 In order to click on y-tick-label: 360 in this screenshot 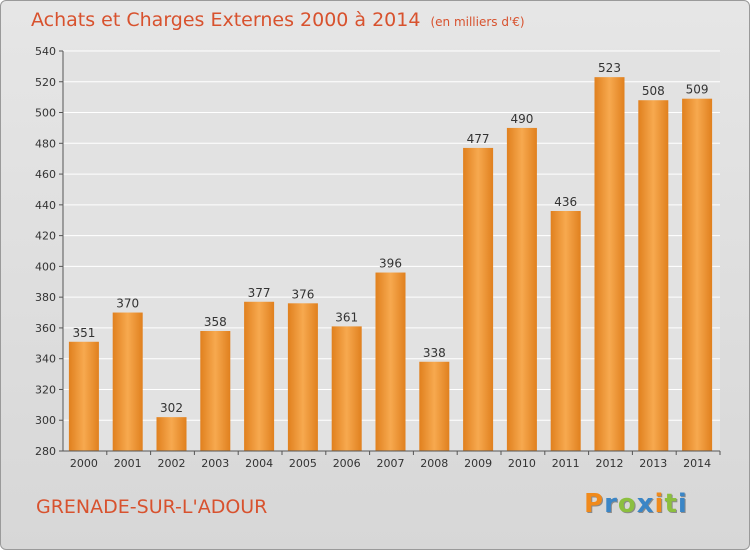, I will do `click(45, 328)`.